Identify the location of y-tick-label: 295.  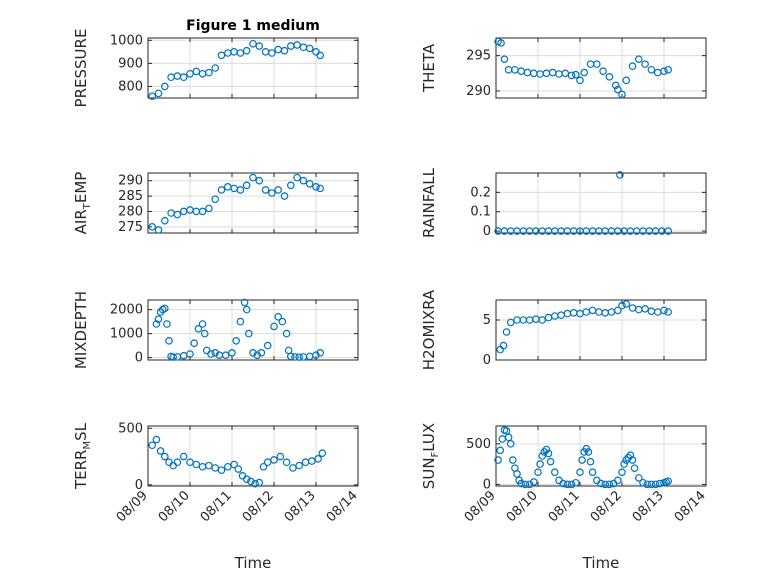
(478, 56).